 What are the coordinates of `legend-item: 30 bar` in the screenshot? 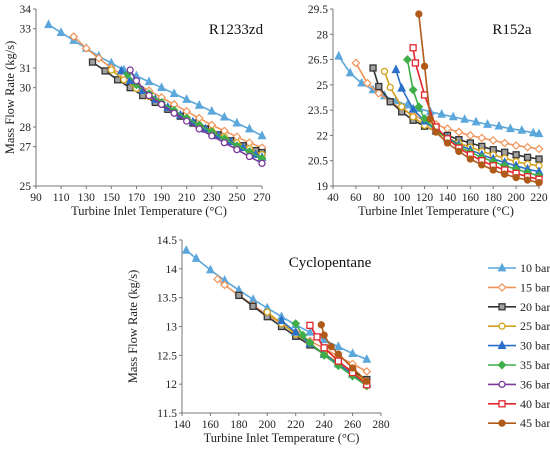 It's located at (519, 346).